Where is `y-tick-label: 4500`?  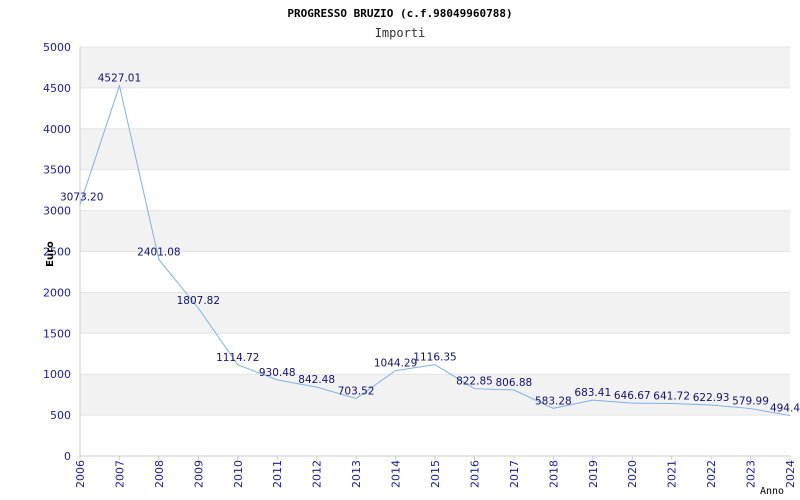 y-tick-label: 4500 is located at coordinates (57, 88).